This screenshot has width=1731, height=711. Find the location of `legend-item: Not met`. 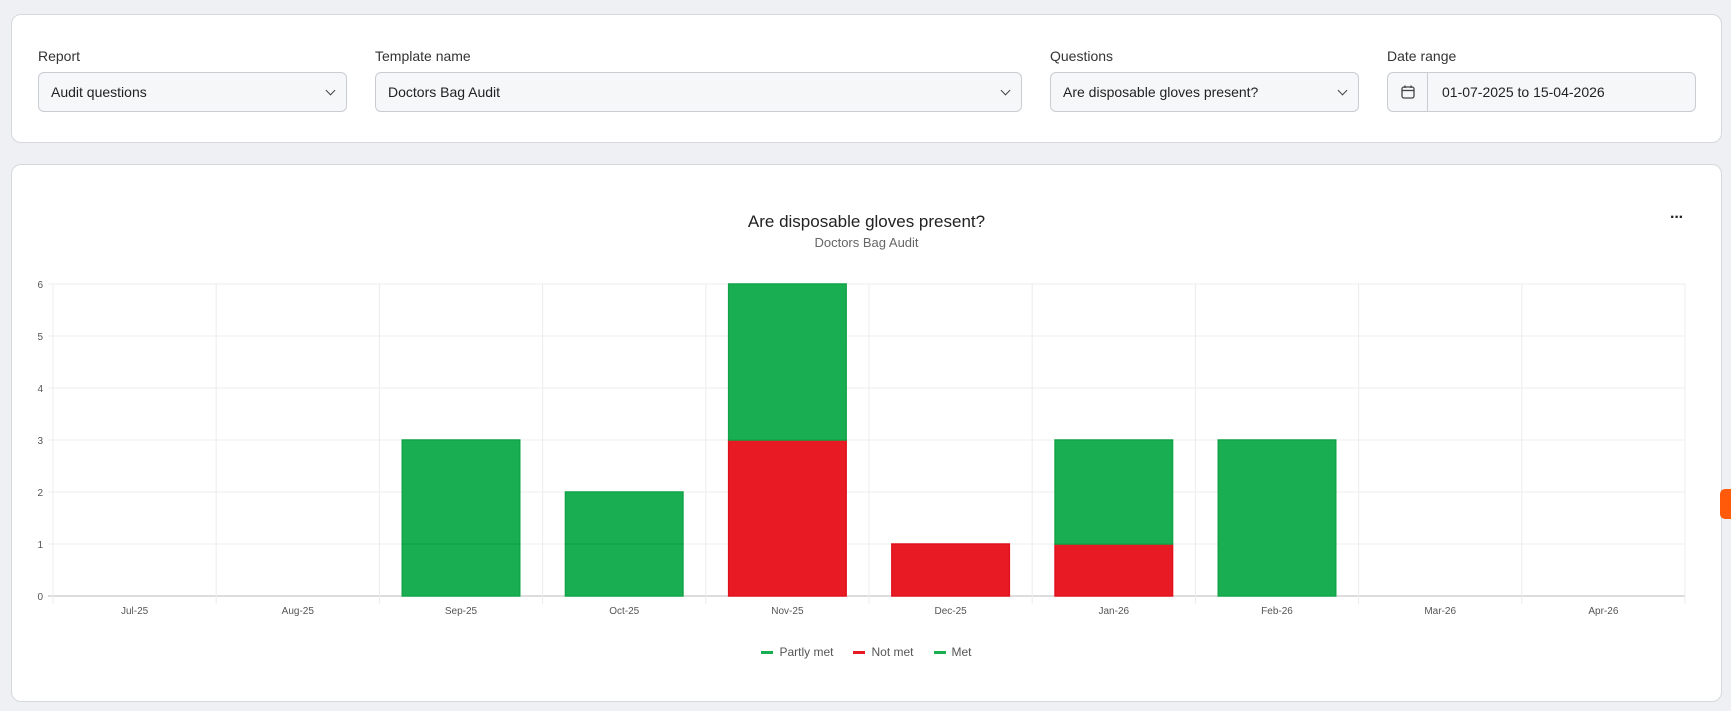

legend-item: Not met is located at coordinates (883, 652).